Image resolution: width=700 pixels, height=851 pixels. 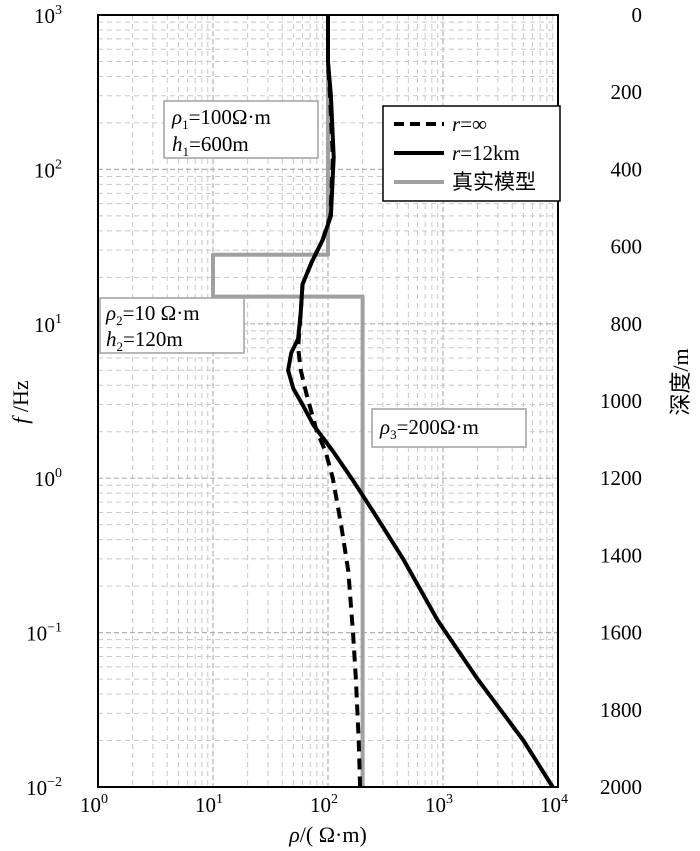 I want to click on y2-tick-label: 1000, so click(x=621, y=401).